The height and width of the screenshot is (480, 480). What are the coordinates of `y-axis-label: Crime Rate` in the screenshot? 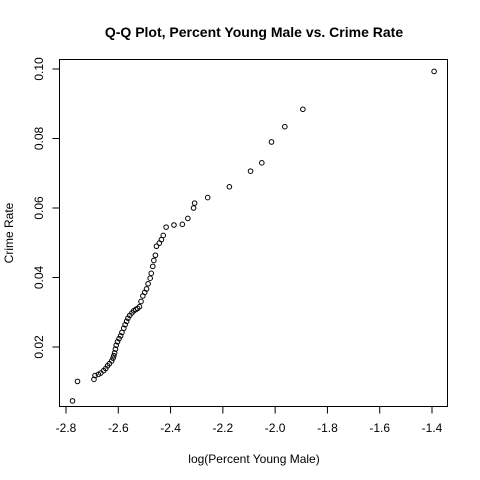 It's located at (9, 232).